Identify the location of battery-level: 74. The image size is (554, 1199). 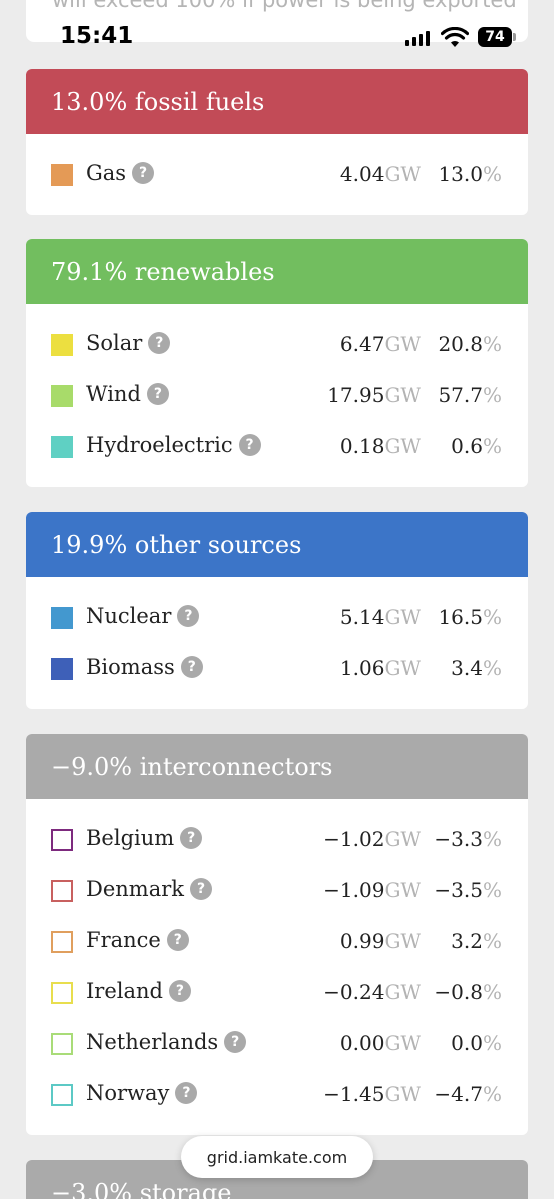
(495, 37).